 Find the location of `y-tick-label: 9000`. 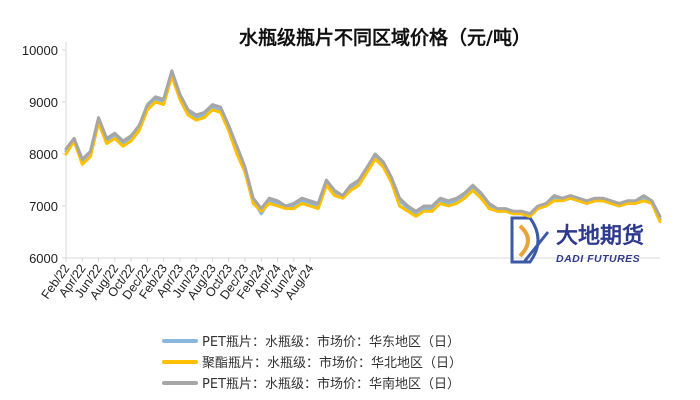

y-tick-label: 9000 is located at coordinates (43, 102).